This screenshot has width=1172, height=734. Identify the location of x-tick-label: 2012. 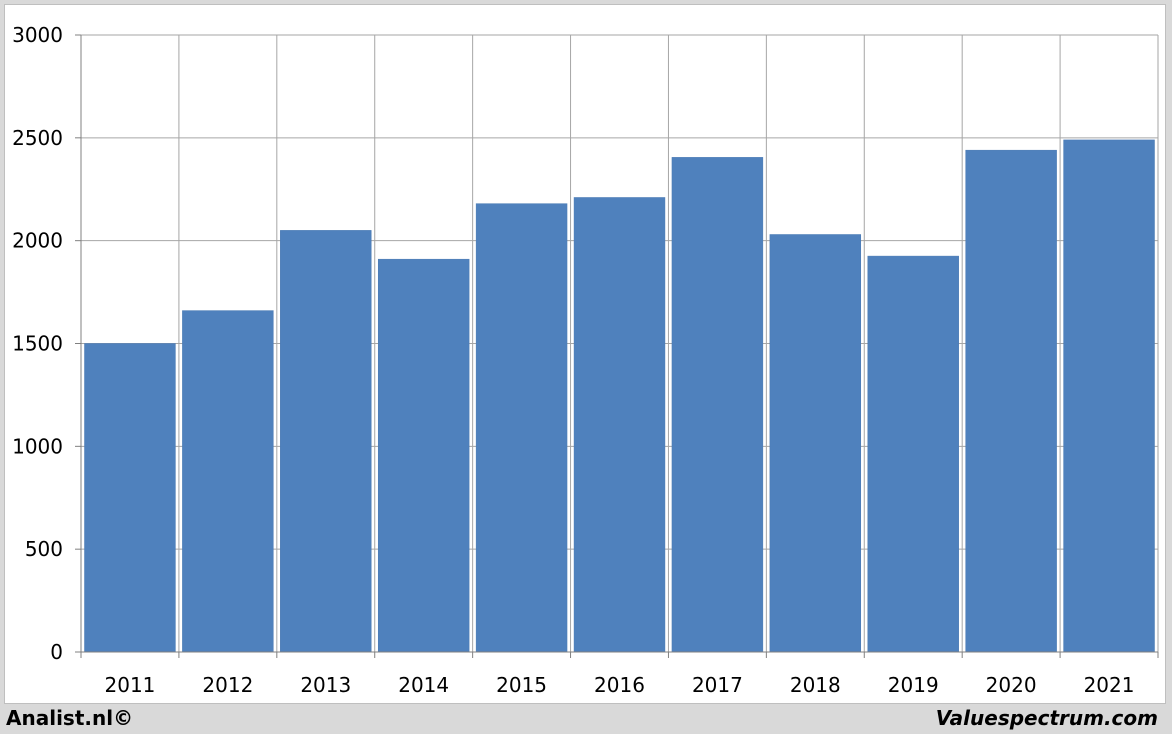
(227, 685).